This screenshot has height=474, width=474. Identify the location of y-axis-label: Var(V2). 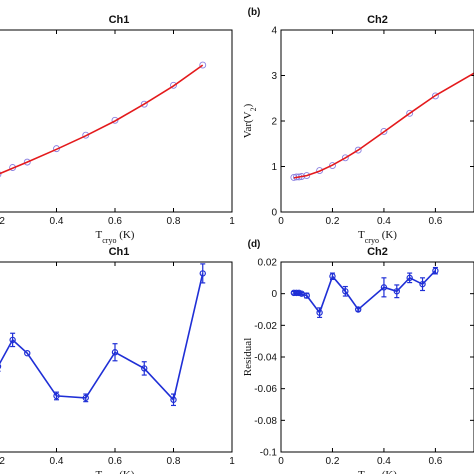
(250, 120).